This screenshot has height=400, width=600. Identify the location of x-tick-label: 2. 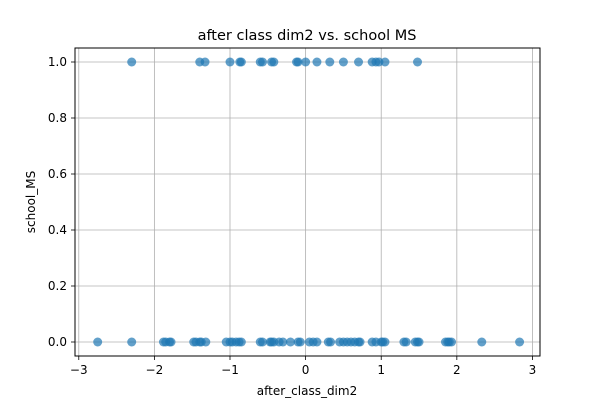
(457, 370).